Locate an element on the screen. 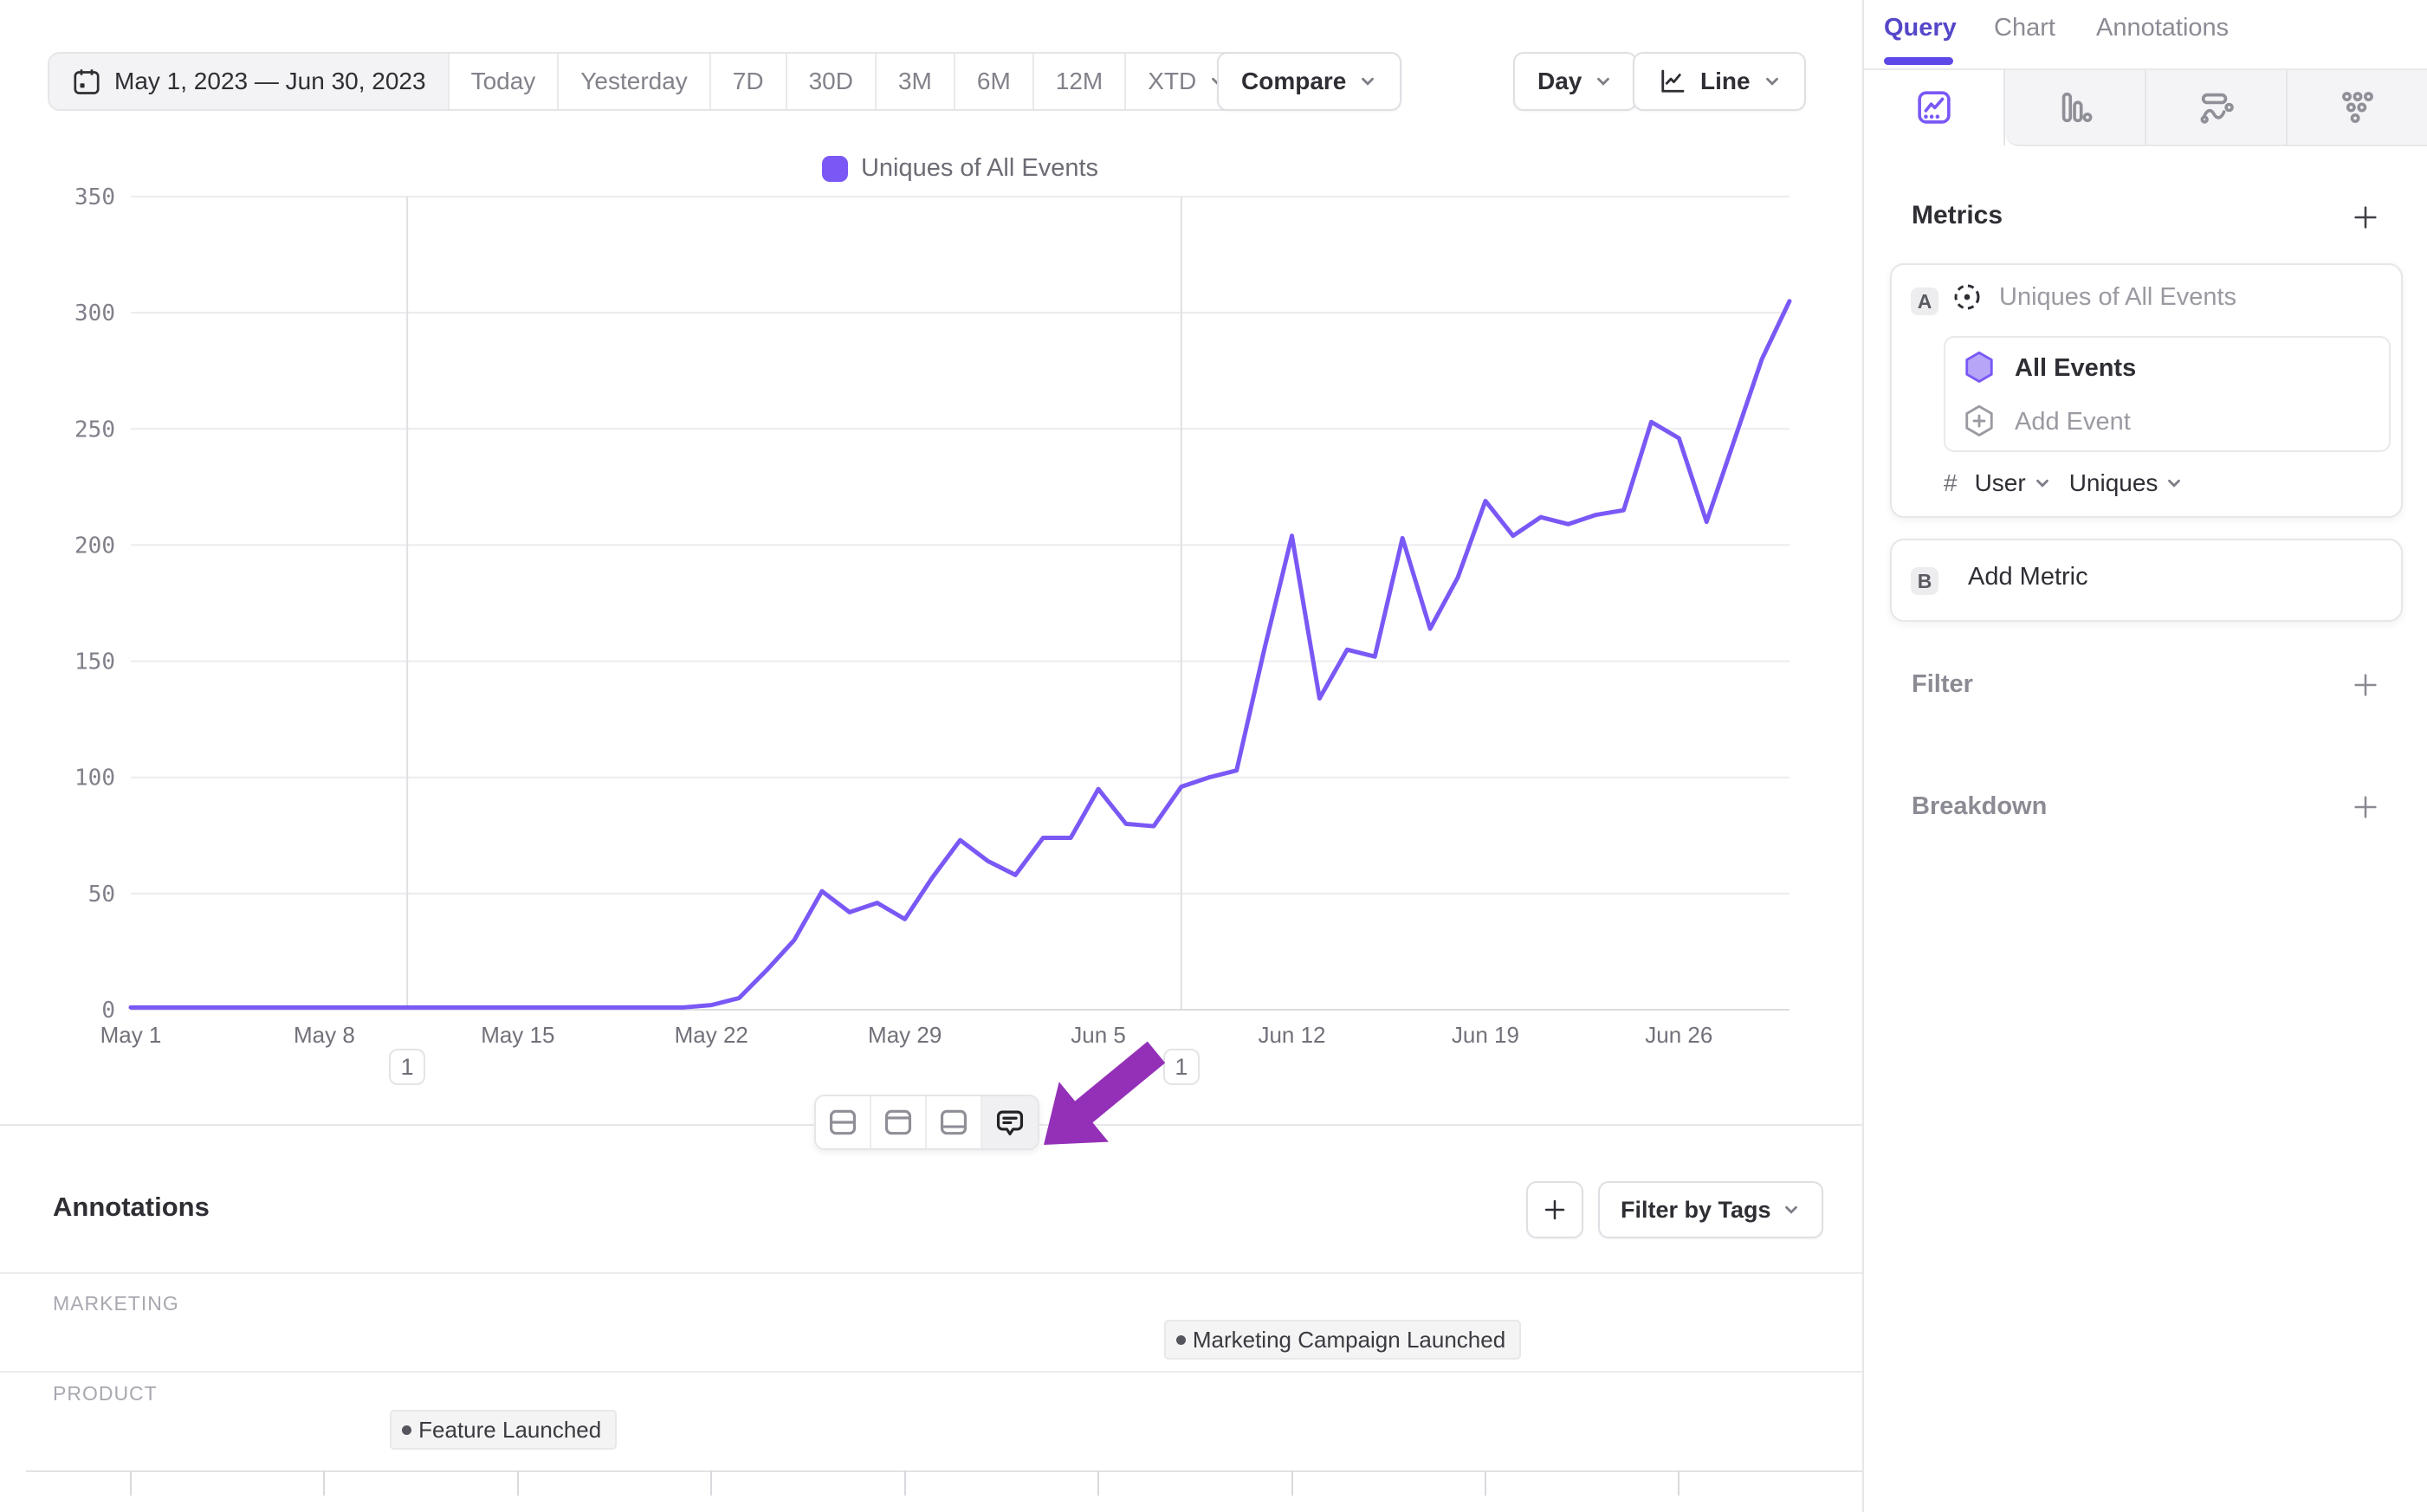 The width and height of the screenshot is (2427, 1512). view-flow is located at coordinates (2217, 108).